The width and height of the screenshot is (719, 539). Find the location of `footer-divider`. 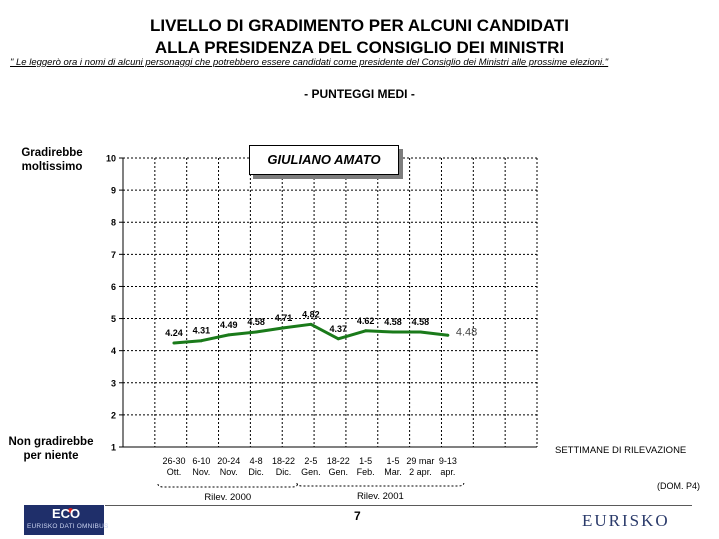

footer-divider is located at coordinates (398, 505).